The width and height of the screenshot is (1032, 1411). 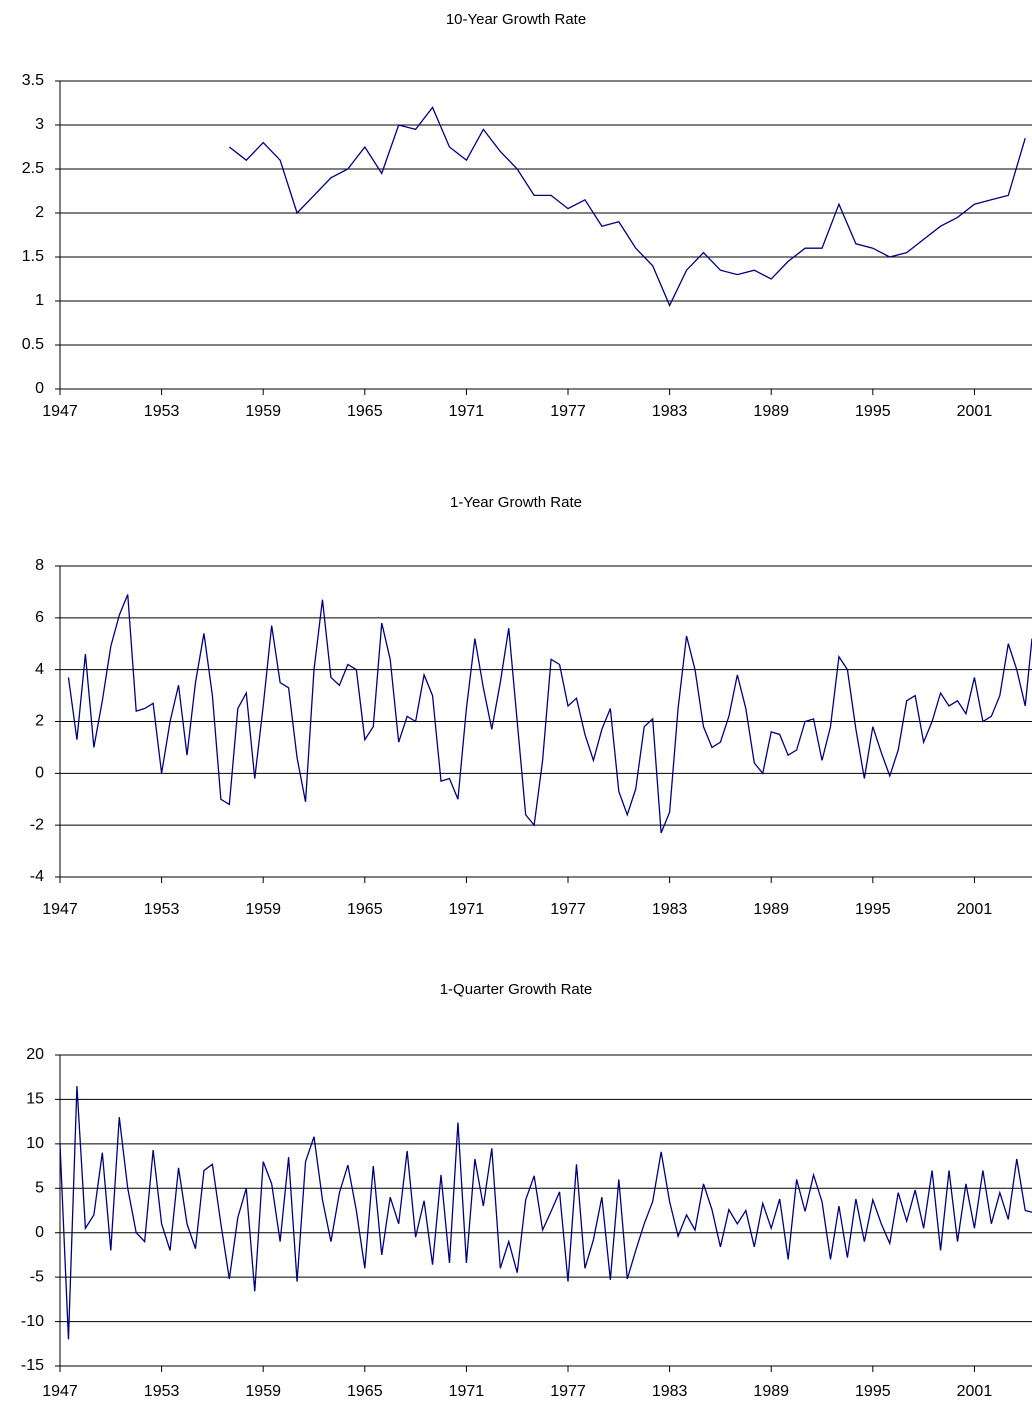 What do you see at coordinates (516, 502) in the screenshot?
I see `chart-title: 1-Year Growth Rate` at bounding box center [516, 502].